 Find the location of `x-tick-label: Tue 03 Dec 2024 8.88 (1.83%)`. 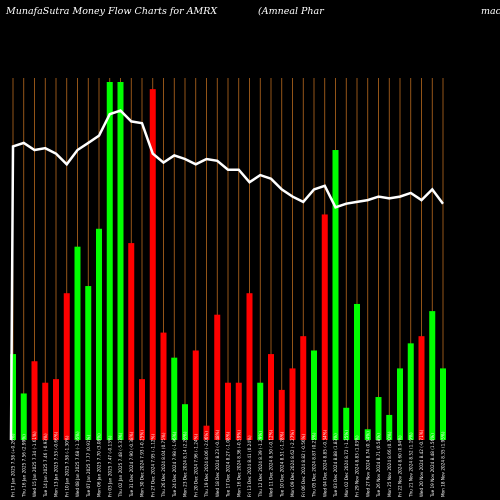

x-tick-label: Tue 03 Dec 2024 8.88 (1.83%) is located at coordinates (335, 465).